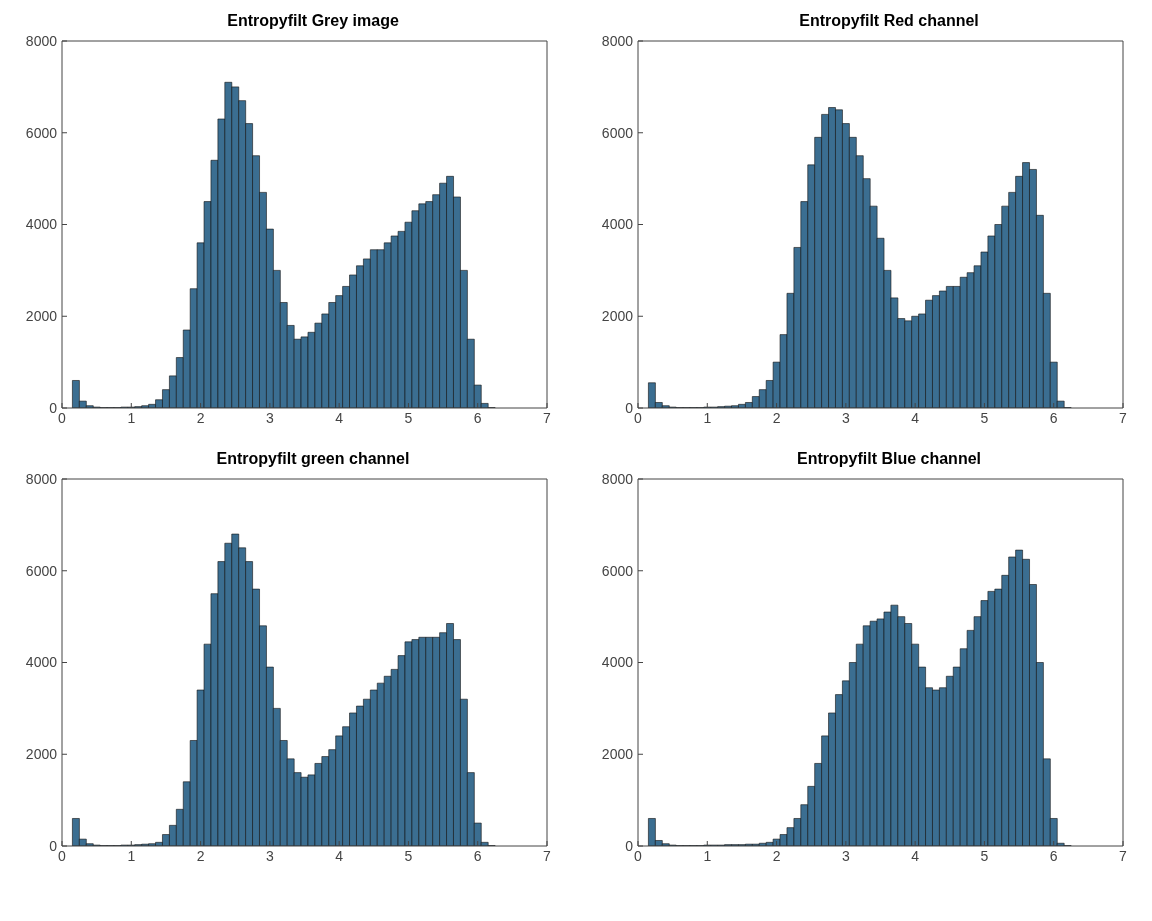 This screenshot has width=1152, height=921. What do you see at coordinates (889, 21) in the screenshot?
I see `chart-title: Entropyfilt Red channel` at bounding box center [889, 21].